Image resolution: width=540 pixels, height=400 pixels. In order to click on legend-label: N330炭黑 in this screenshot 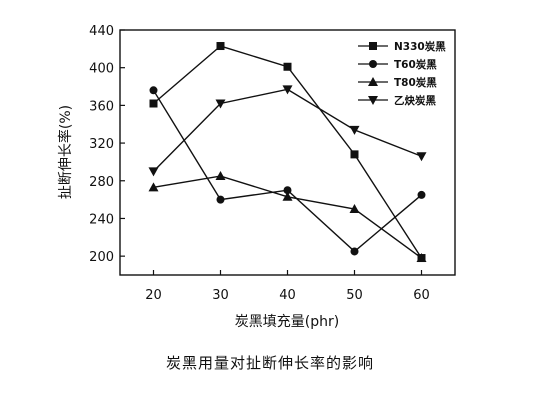, I will do `click(420, 46)`.